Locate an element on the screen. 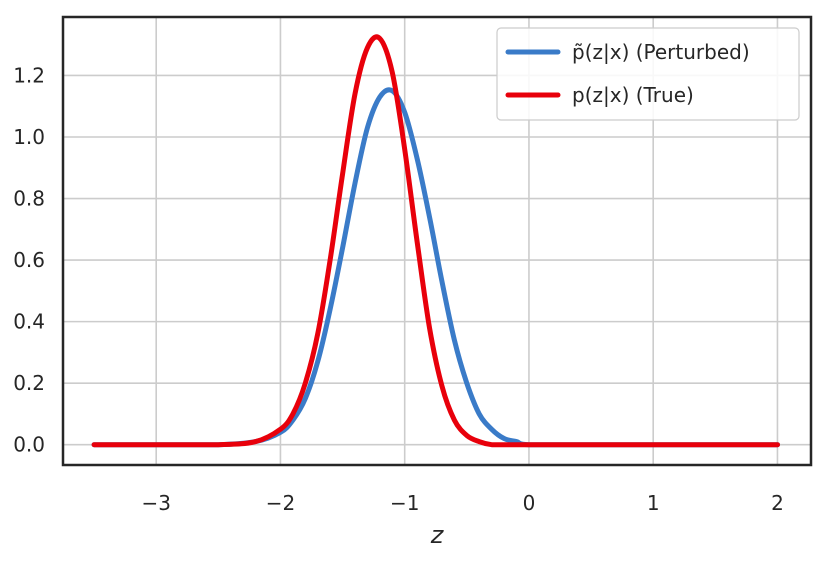  x-axis-label: z is located at coordinates (437, 535).